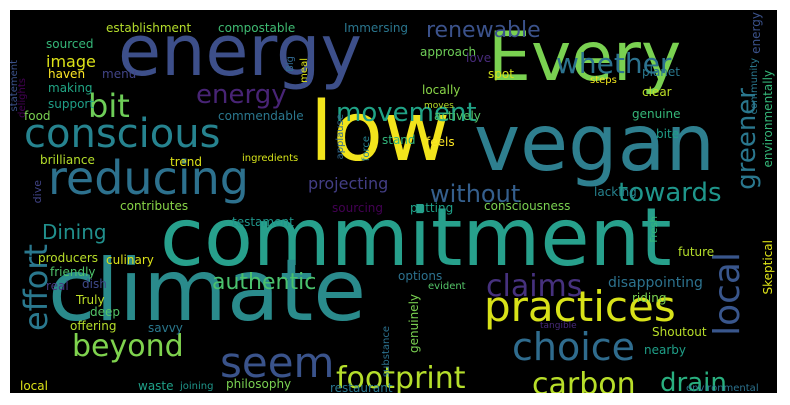 This screenshot has width=790, height=405. What do you see at coordinates (594, 144) in the screenshot?
I see `cloud-word: vegan` at bounding box center [594, 144].